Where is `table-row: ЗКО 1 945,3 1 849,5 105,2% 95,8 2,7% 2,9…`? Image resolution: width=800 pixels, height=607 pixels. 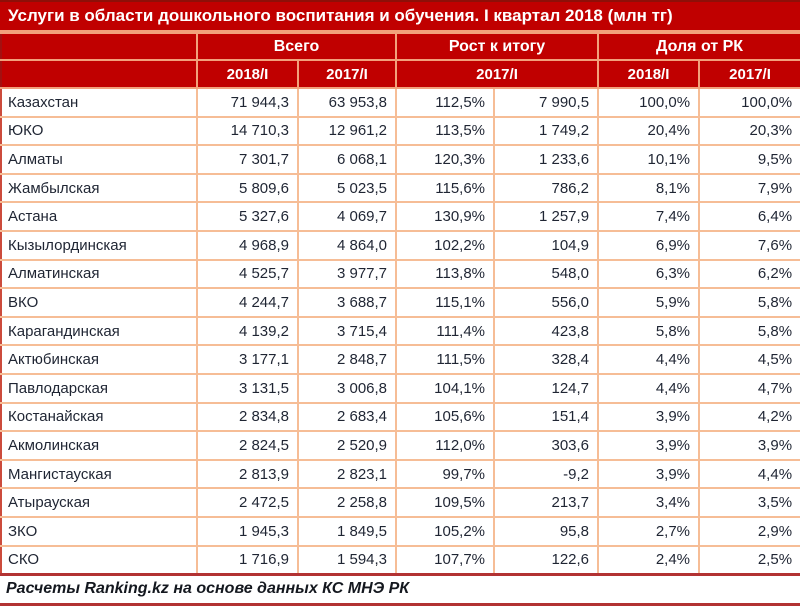 table-row: ЗКО 1 945,3 1 849,5 105,2% 95,8 2,7% 2,9… is located at coordinates (400, 531).